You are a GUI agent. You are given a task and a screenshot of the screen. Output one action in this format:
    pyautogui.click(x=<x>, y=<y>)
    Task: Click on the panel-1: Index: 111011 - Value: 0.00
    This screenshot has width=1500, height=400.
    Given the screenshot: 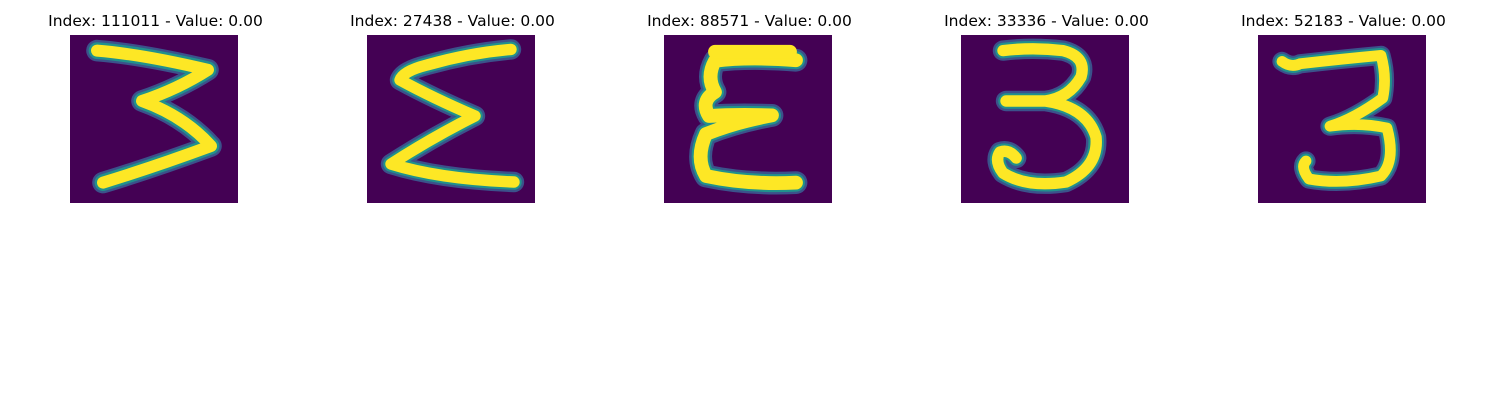 What is the action you would take?
    pyautogui.click(x=155, y=105)
    